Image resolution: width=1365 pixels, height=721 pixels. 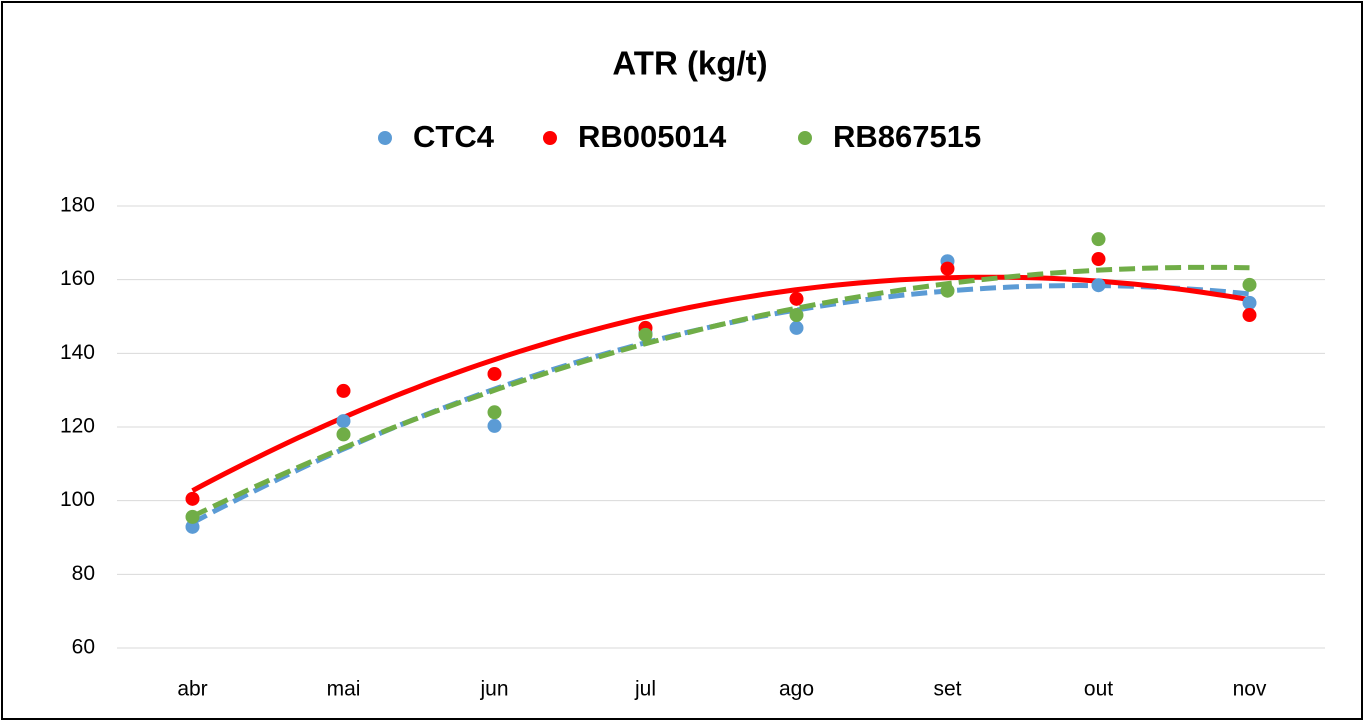 What do you see at coordinates (77, 352) in the screenshot?
I see `y-tick-label: 140` at bounding box center [77, 352].